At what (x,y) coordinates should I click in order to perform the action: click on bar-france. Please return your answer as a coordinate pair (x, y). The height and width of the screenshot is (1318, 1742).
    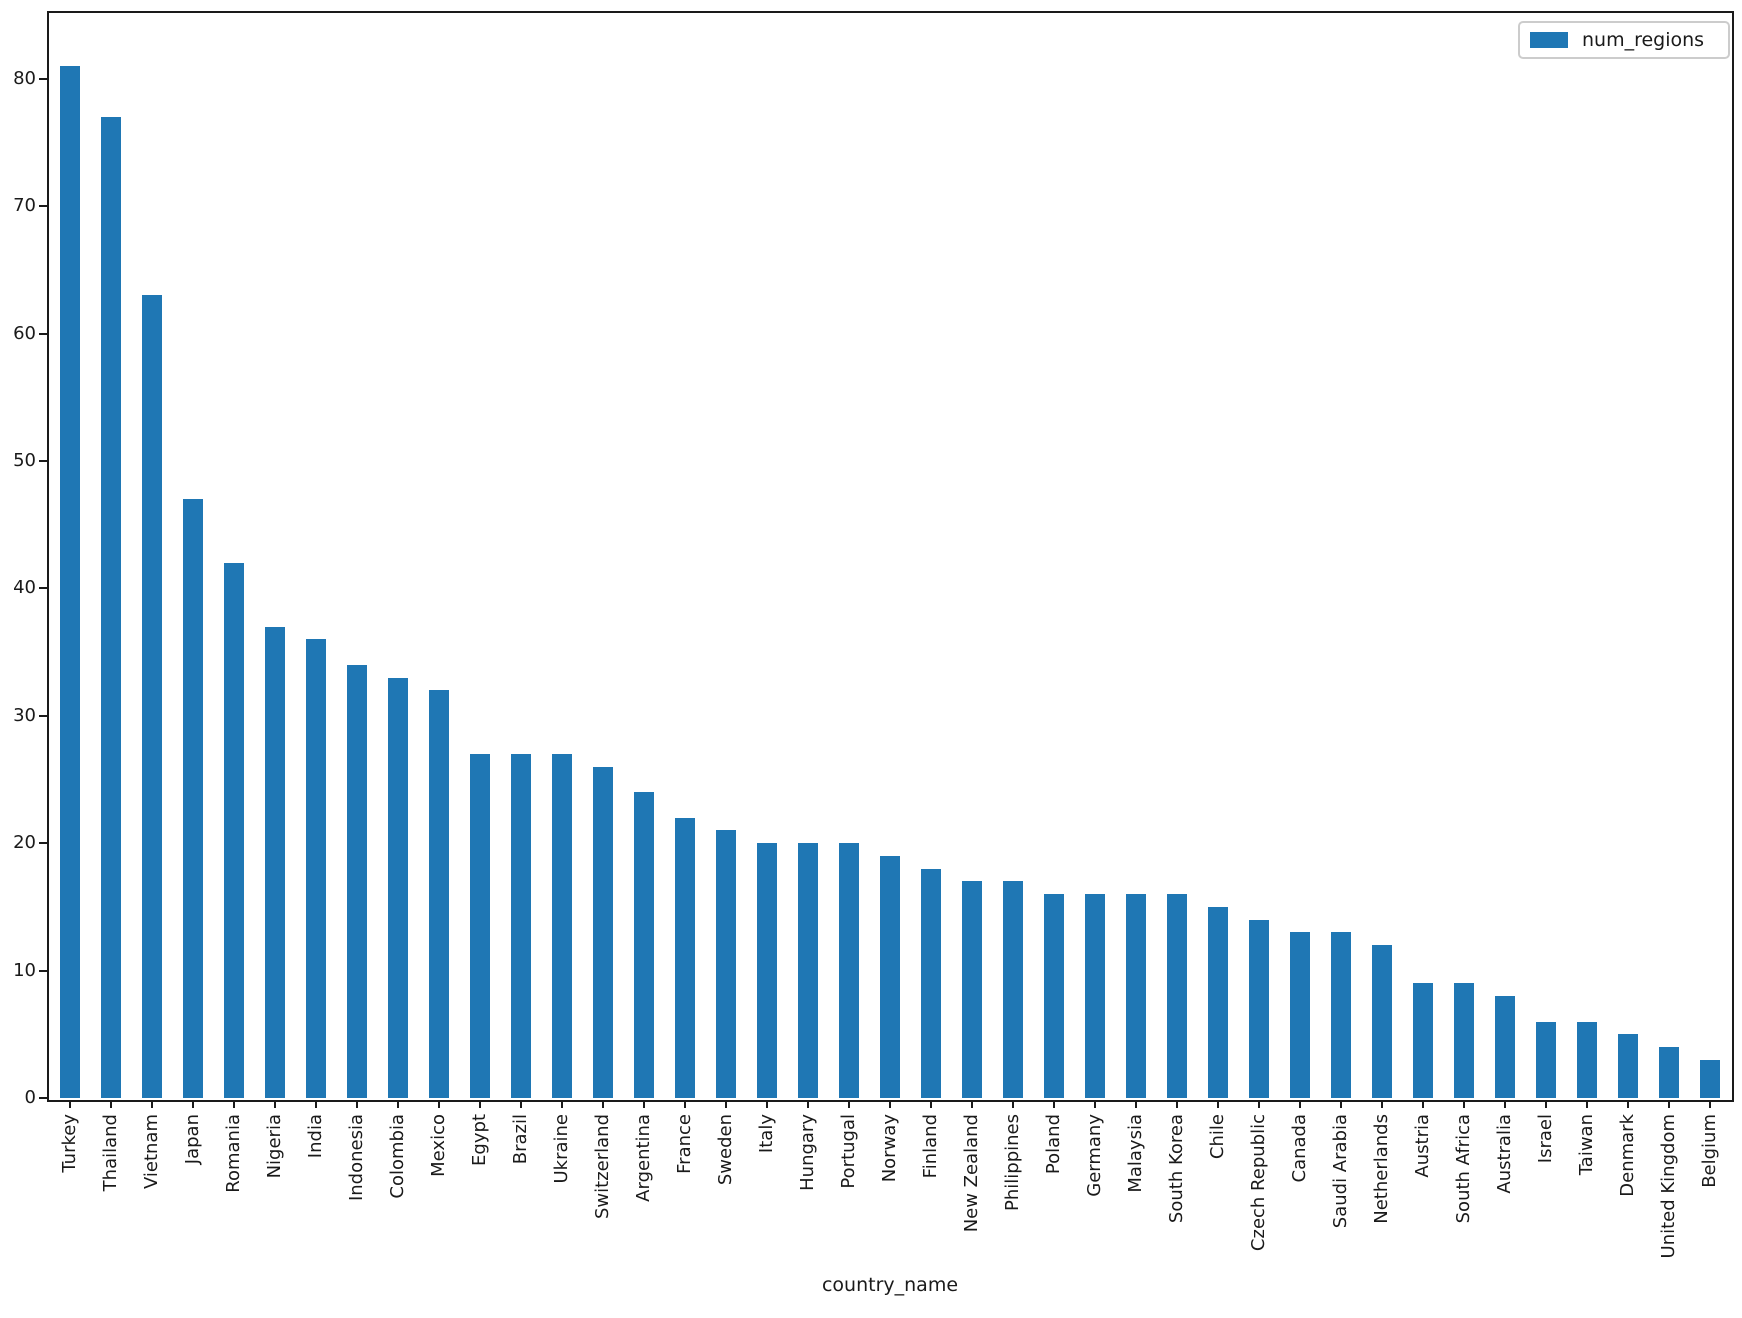
    Looking at the image, I should click on (684, 957).